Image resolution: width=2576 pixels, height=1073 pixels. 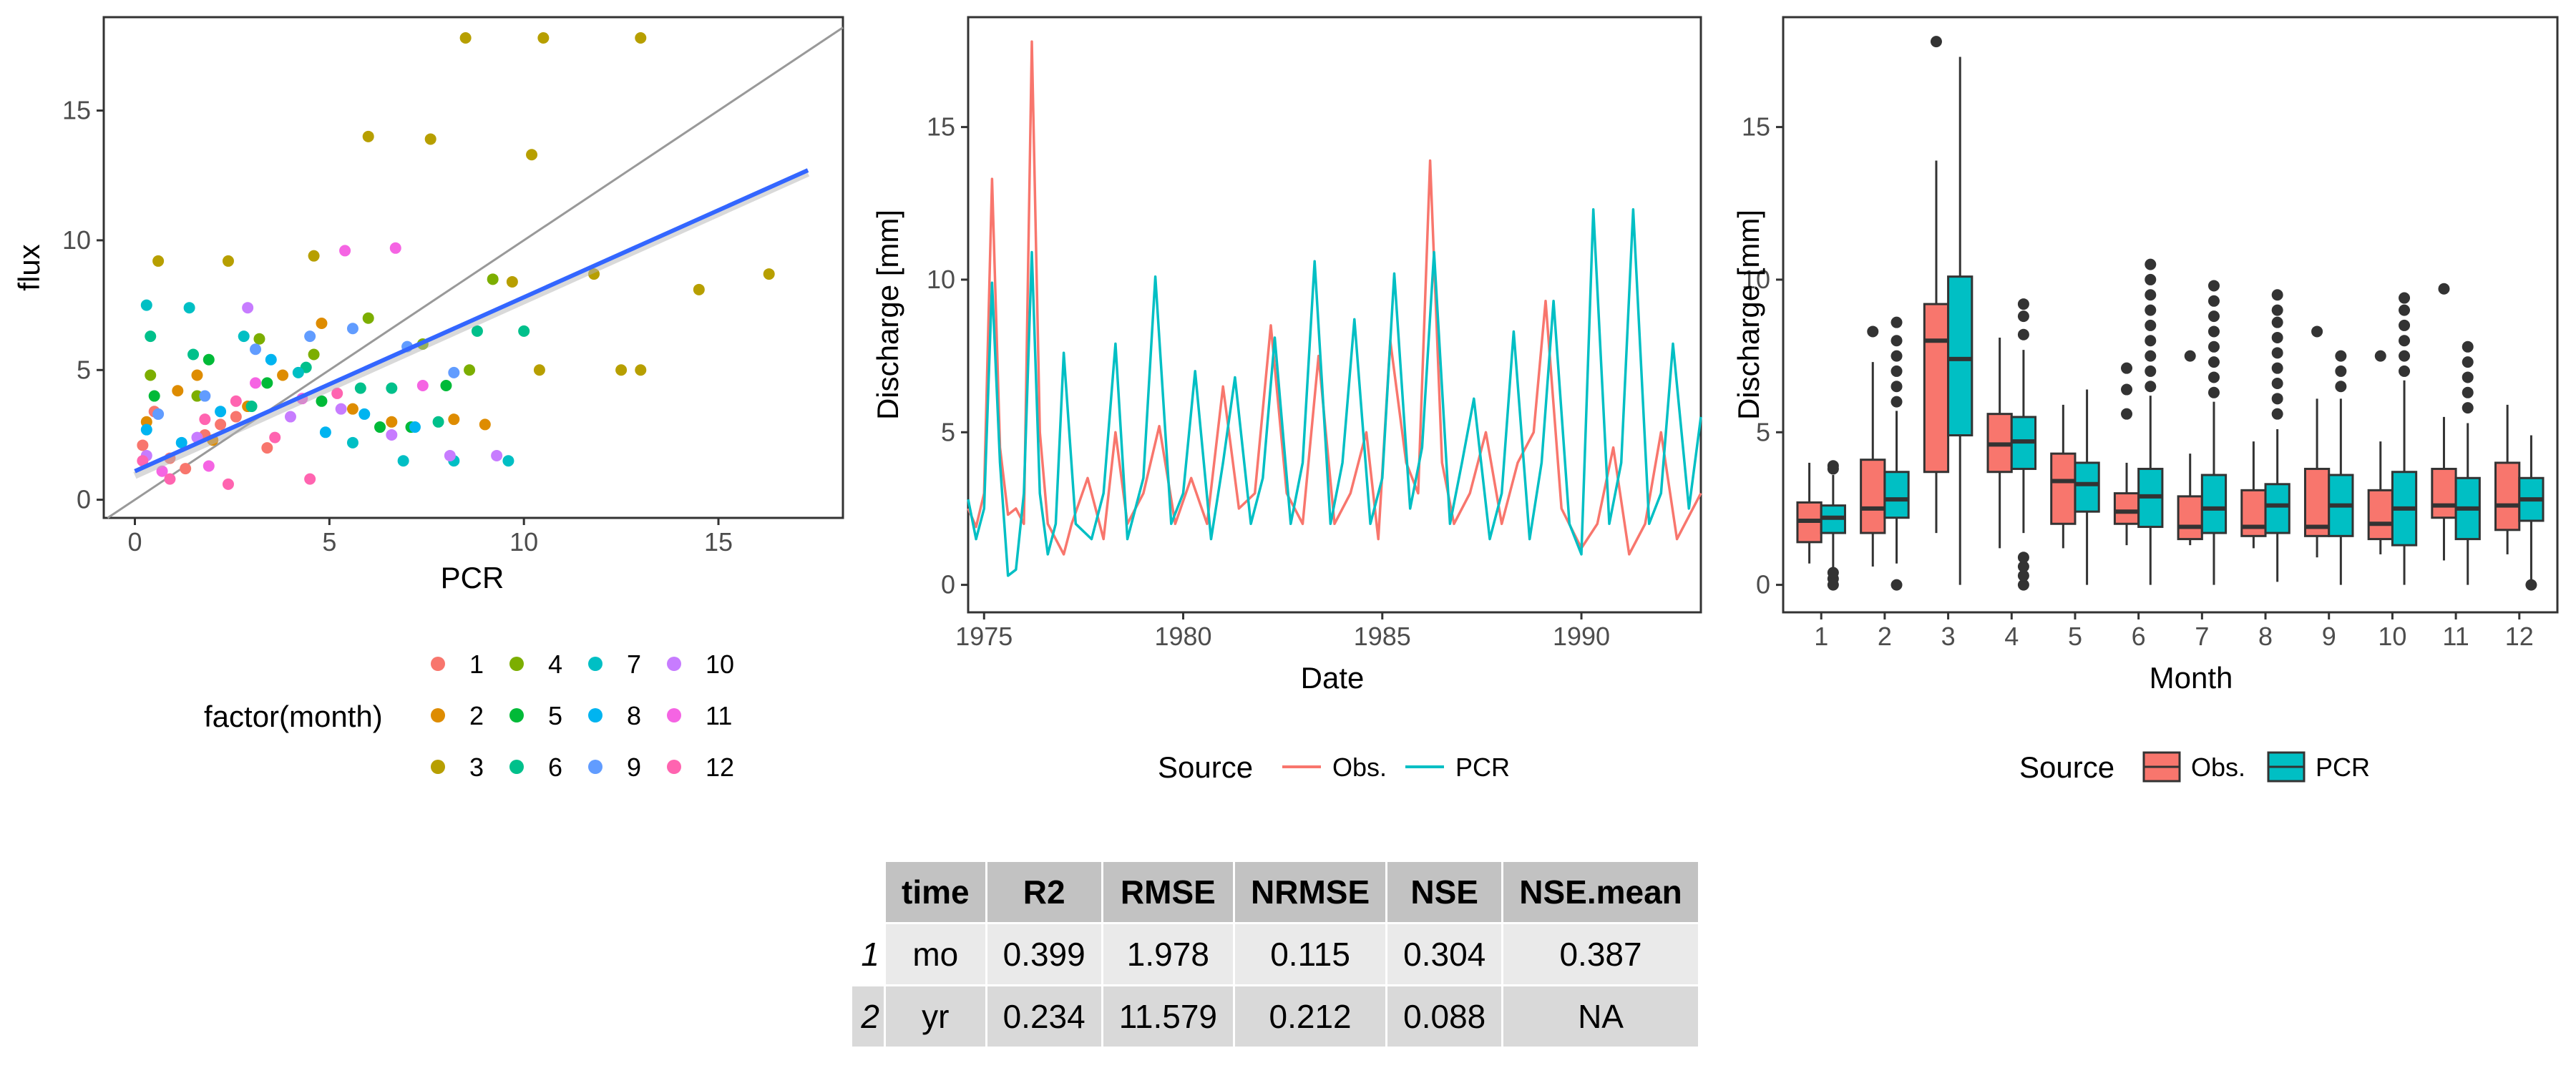 I want to click on metrics-col-rmse: RMSE, so click(x=1168, y=892).